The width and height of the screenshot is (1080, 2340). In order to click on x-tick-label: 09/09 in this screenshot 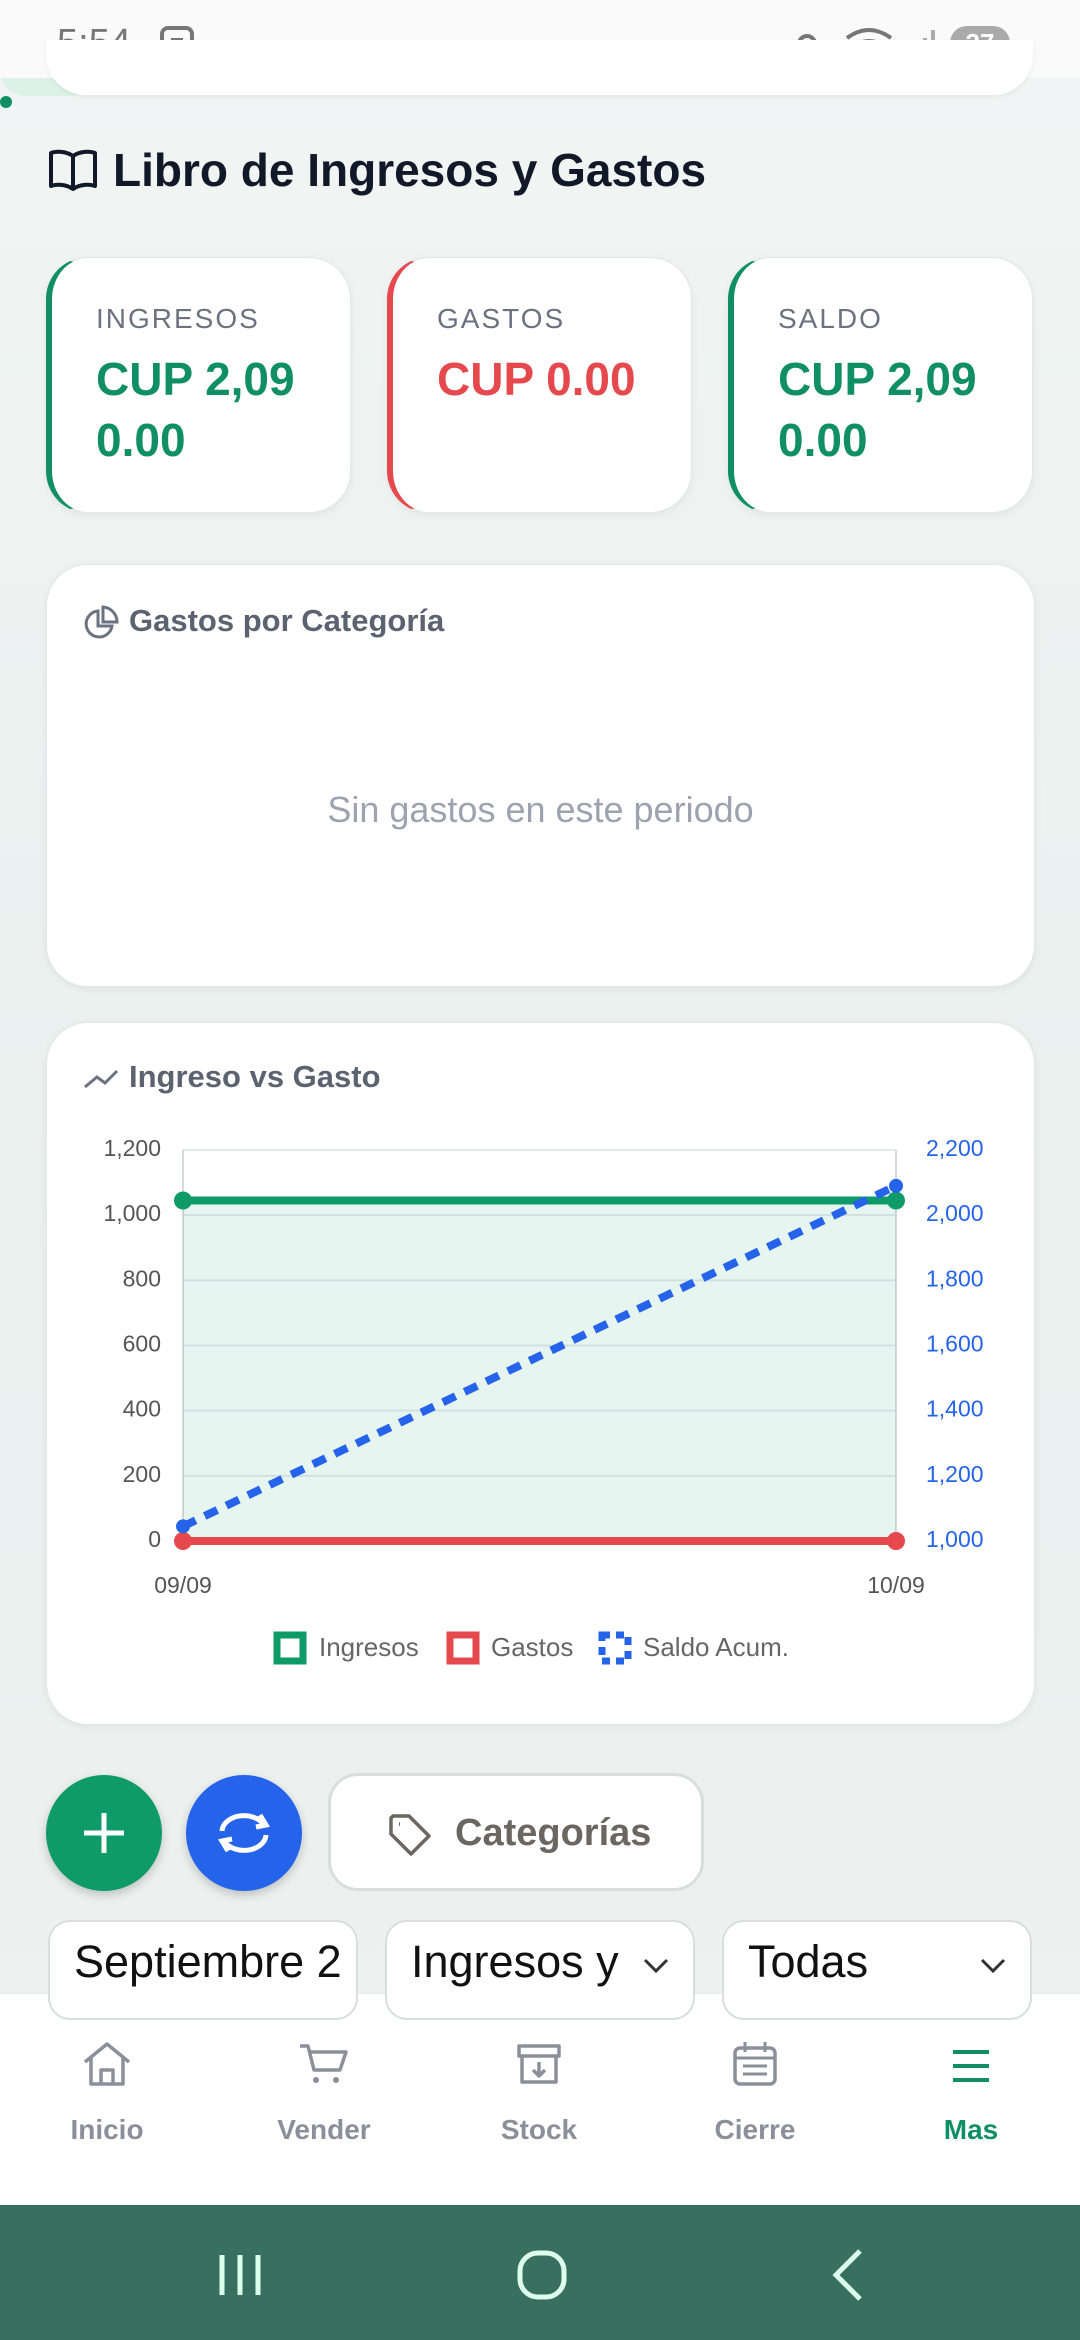, I will do `click(183, 1585)`.